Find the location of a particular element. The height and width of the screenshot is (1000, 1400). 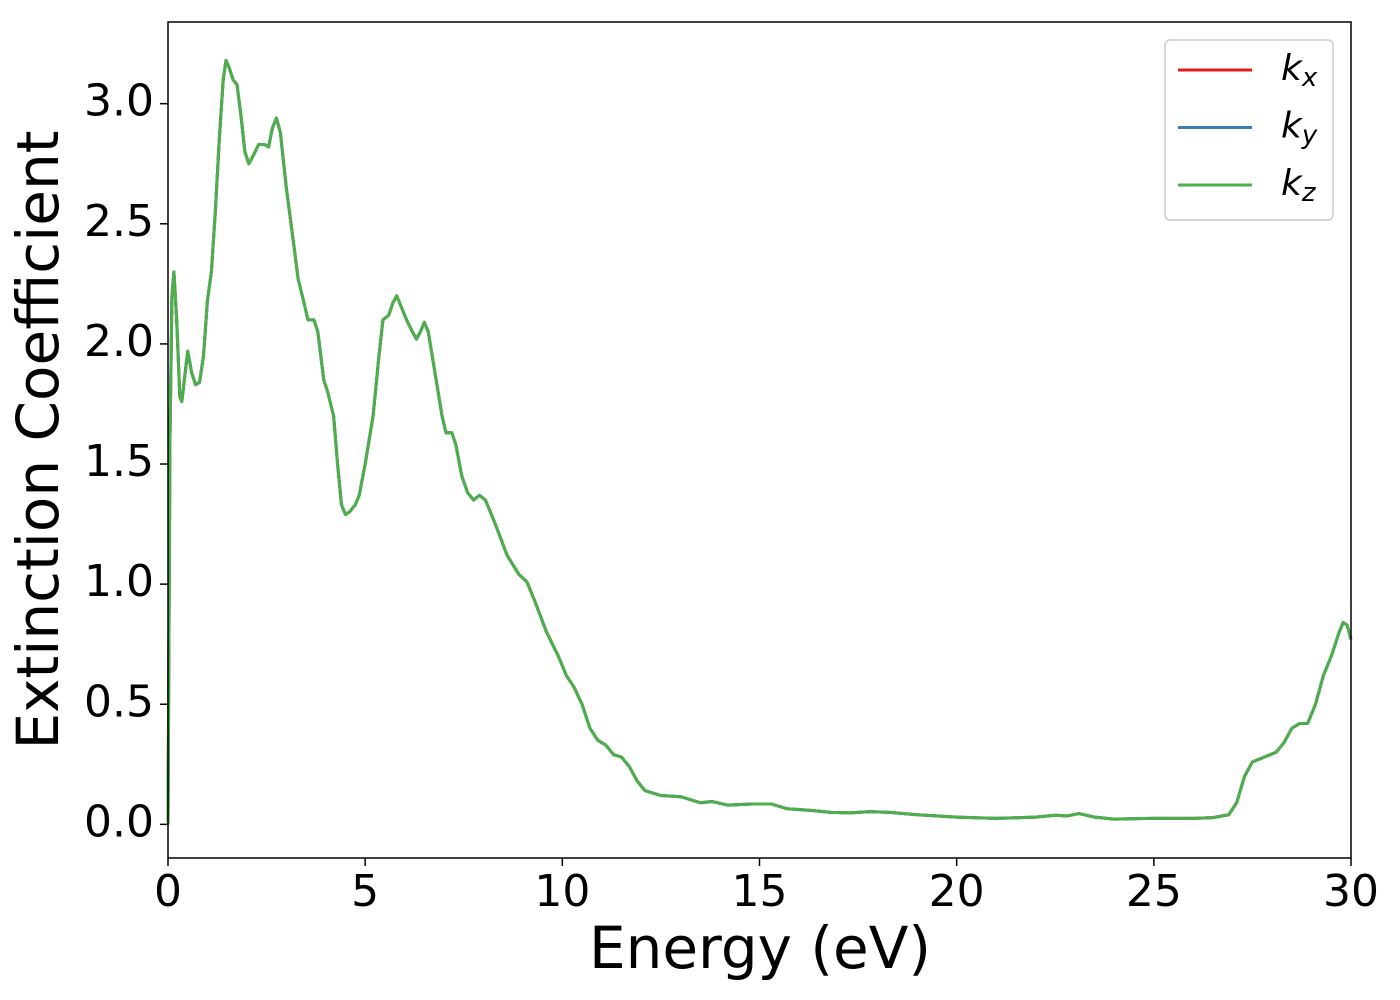

y-tick-label: 2.5 is located at coordinates (119, 221).